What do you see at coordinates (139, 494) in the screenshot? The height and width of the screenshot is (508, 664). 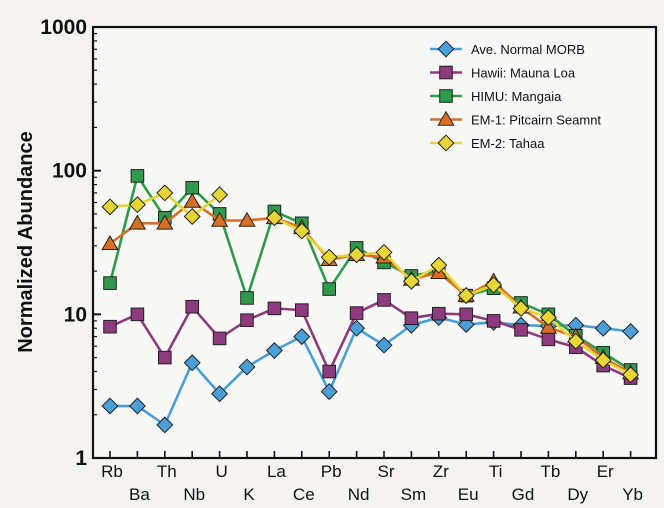 I see `x-tick-label: Ba` at bounding box center [139, 494].